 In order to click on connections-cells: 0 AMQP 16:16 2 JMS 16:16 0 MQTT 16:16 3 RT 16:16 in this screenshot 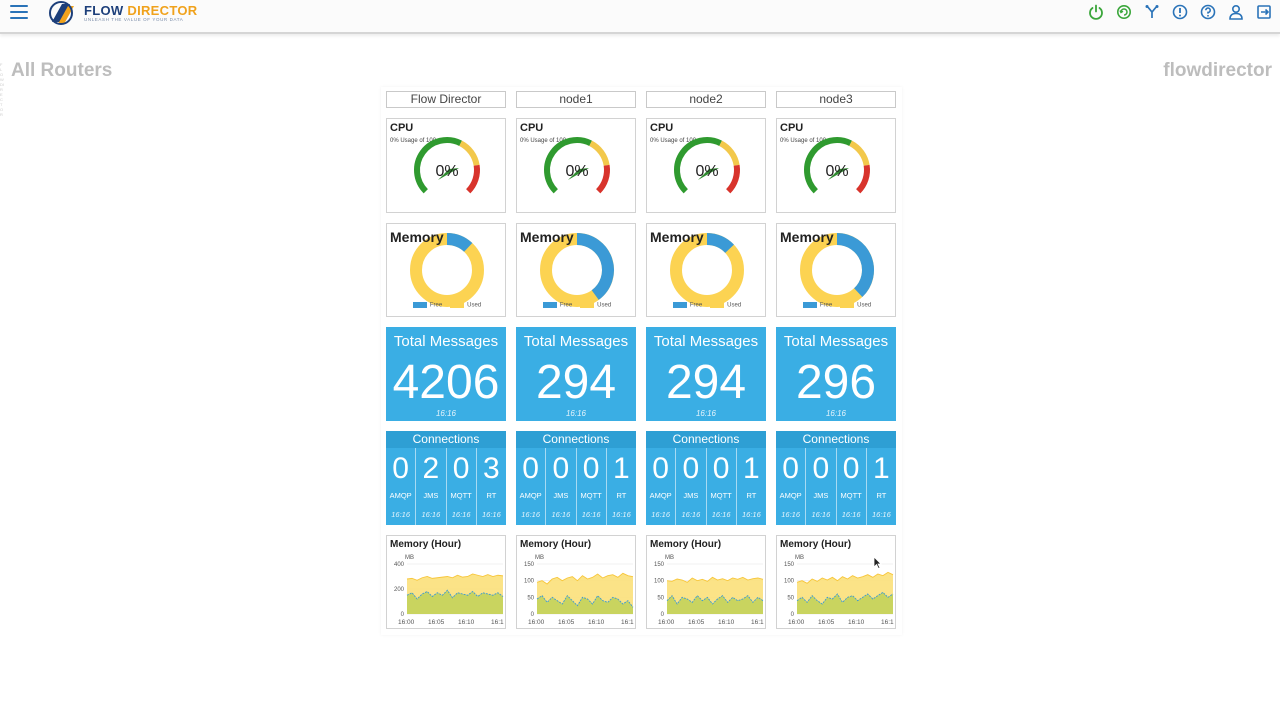, I will do `click(446, 486)`.